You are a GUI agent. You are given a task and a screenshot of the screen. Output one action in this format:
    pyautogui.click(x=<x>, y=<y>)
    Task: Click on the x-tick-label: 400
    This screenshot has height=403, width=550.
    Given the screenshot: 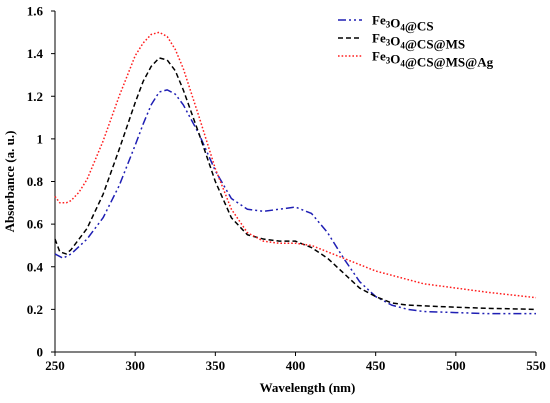 What is the action you would take?
    pyautogui.click(x=296, y=365)
    